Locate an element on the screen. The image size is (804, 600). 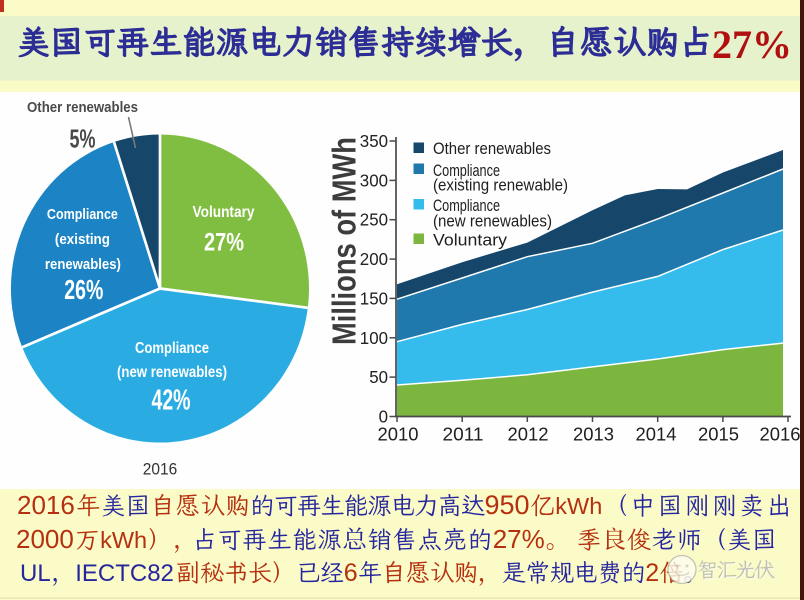
svg-text: 150 is located at coordinates (374, 298).